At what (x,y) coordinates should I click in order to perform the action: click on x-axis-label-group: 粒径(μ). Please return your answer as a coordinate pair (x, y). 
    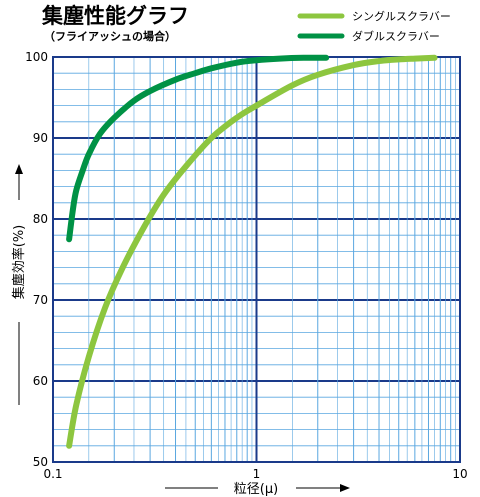
    Looking at the image, I should click on (257, 489).